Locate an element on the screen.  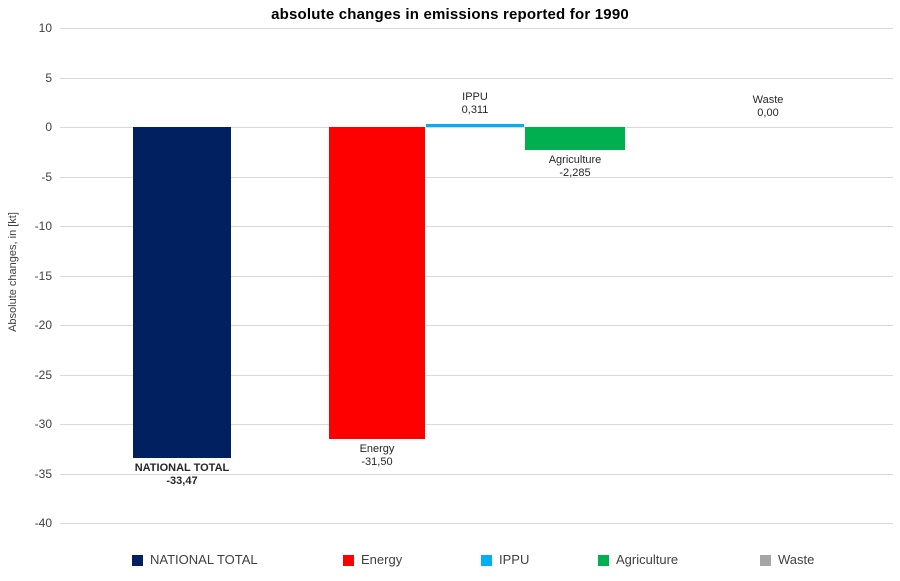
y-tick-label: -30 is located at coordinates (43, 424).